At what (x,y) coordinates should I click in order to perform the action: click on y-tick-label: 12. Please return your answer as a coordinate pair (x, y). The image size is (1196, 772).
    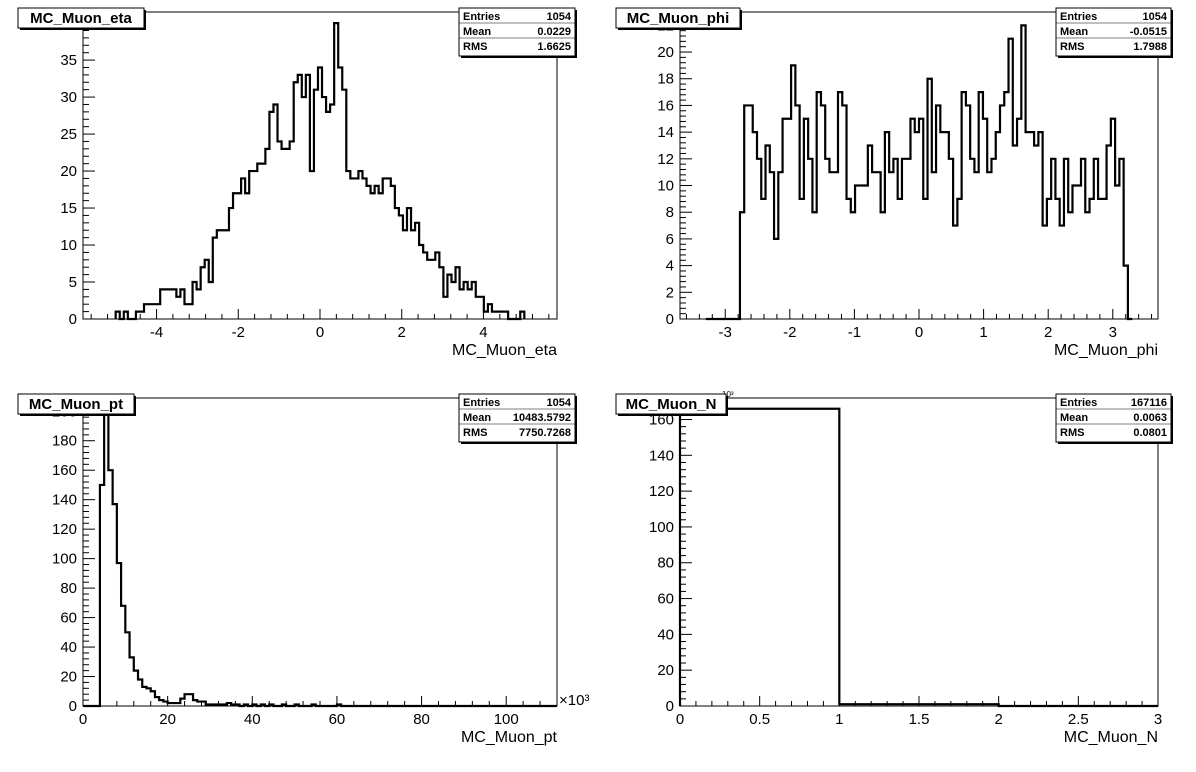
    Looking at the image, I should click on (665, 159).